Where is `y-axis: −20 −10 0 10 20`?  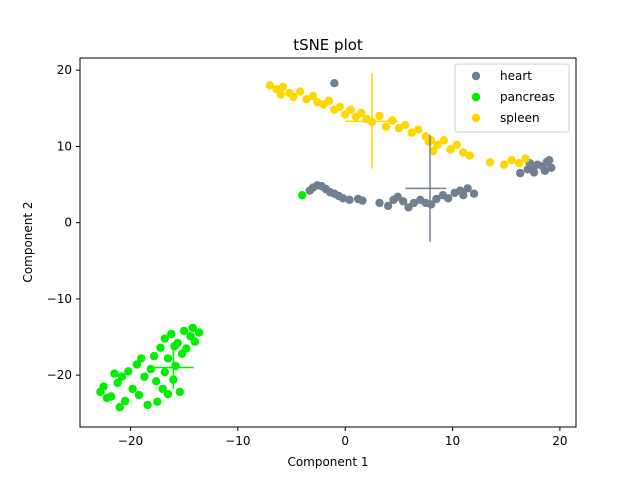 y-axis: −20 −10 0 10 20 is located at coordinates (63, 222).